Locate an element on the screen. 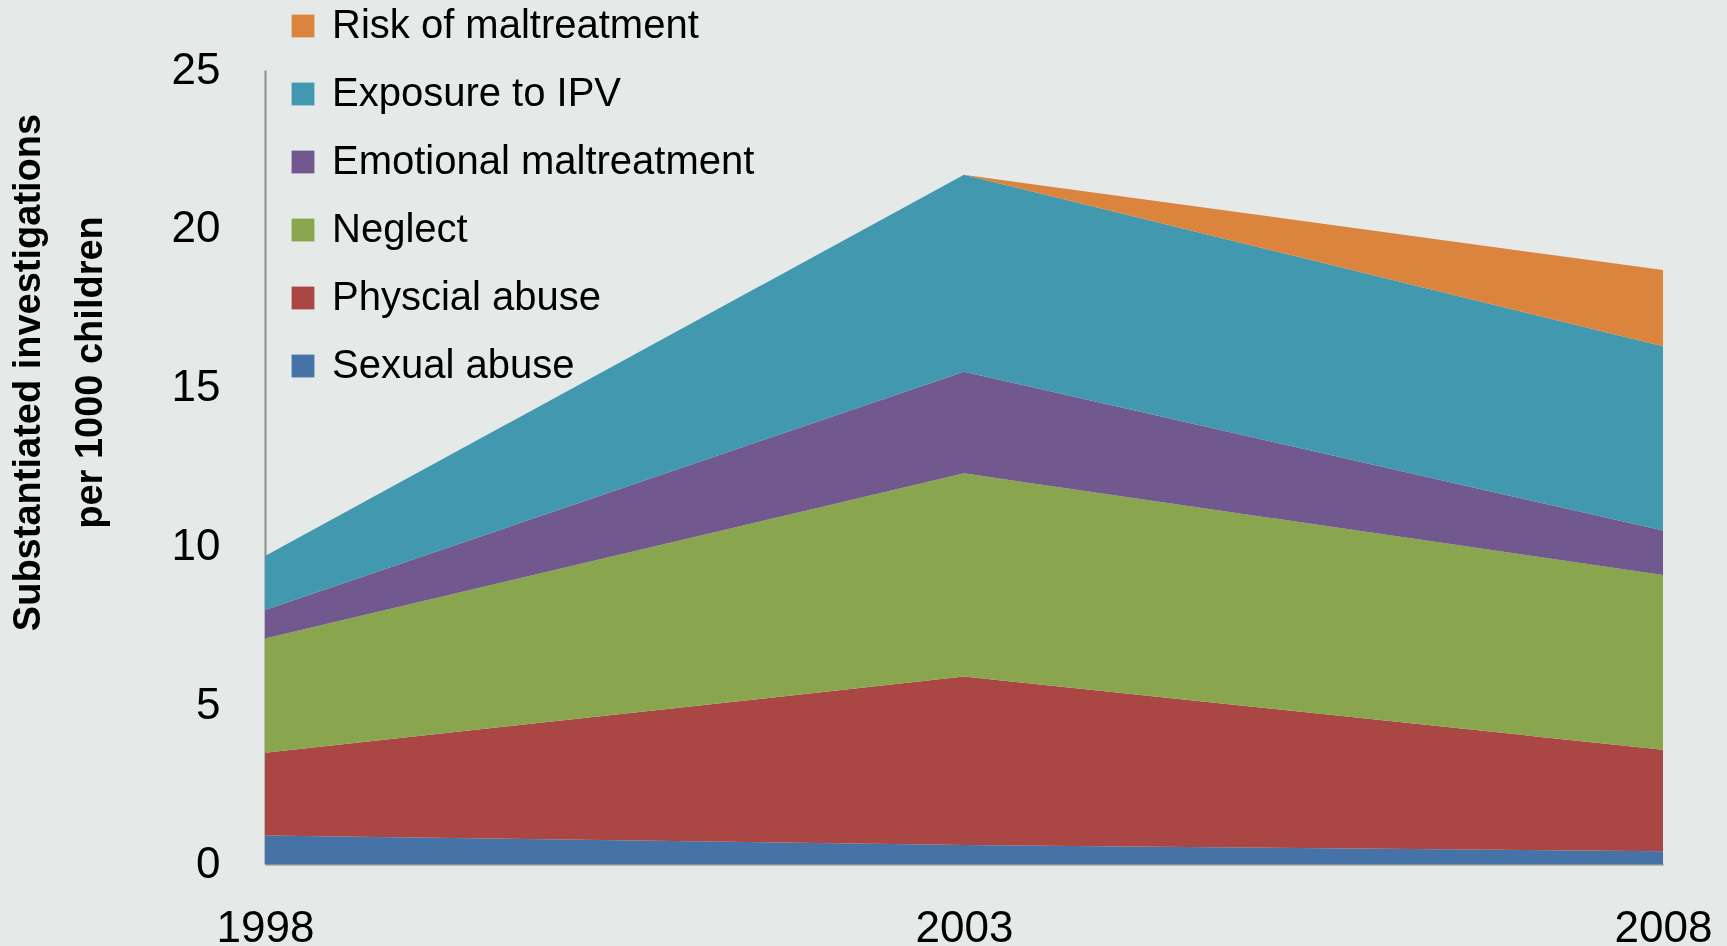  legend-label: Exposure to IPV is located at coordinates (477, 92).